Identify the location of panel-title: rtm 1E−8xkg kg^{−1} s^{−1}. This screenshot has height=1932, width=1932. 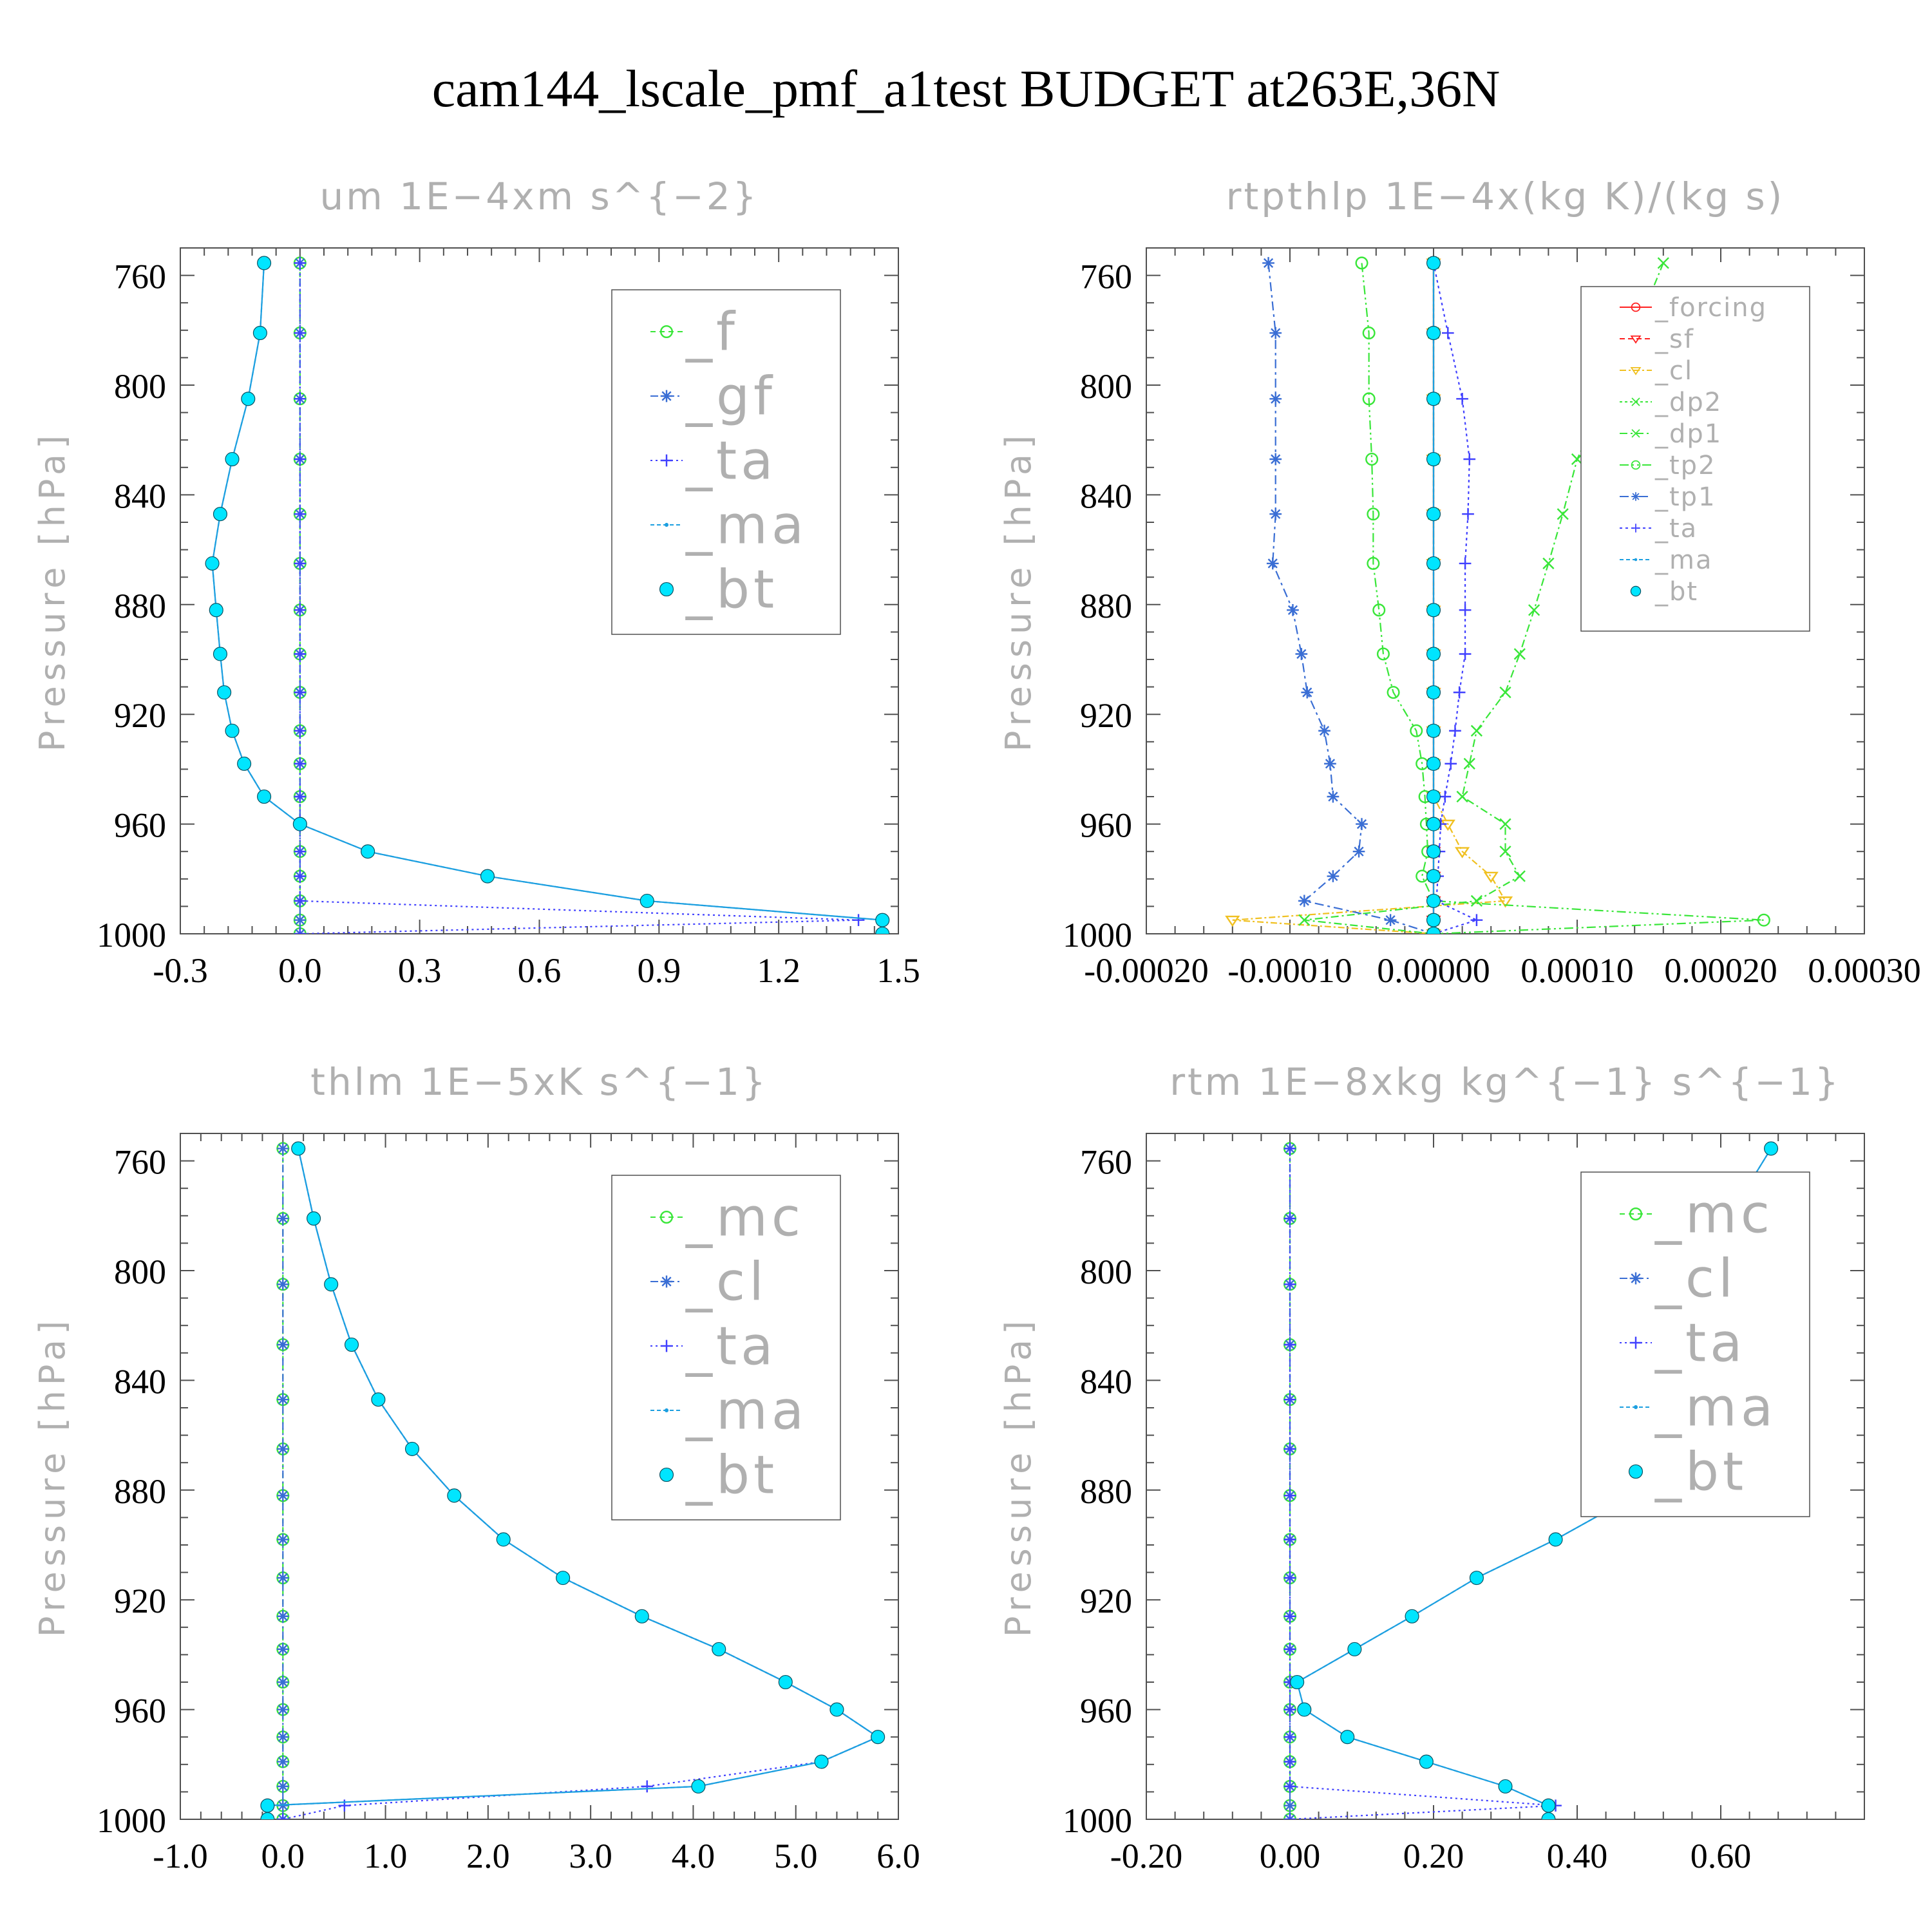
(1506, 1082).